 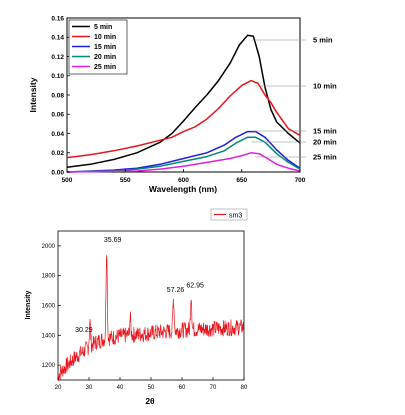 I want to click on chart-1-ytick-label: 0.12, so click(x=57, y=57).